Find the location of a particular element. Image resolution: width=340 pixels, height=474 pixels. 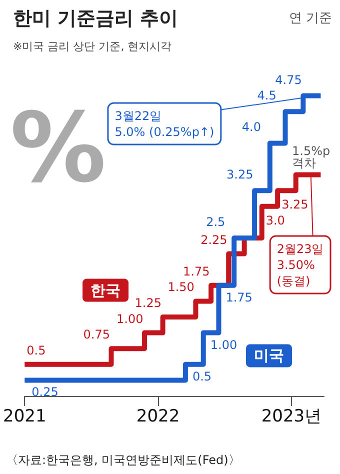

x-tick-label: 2023년 is located at coordinates (291, 416).